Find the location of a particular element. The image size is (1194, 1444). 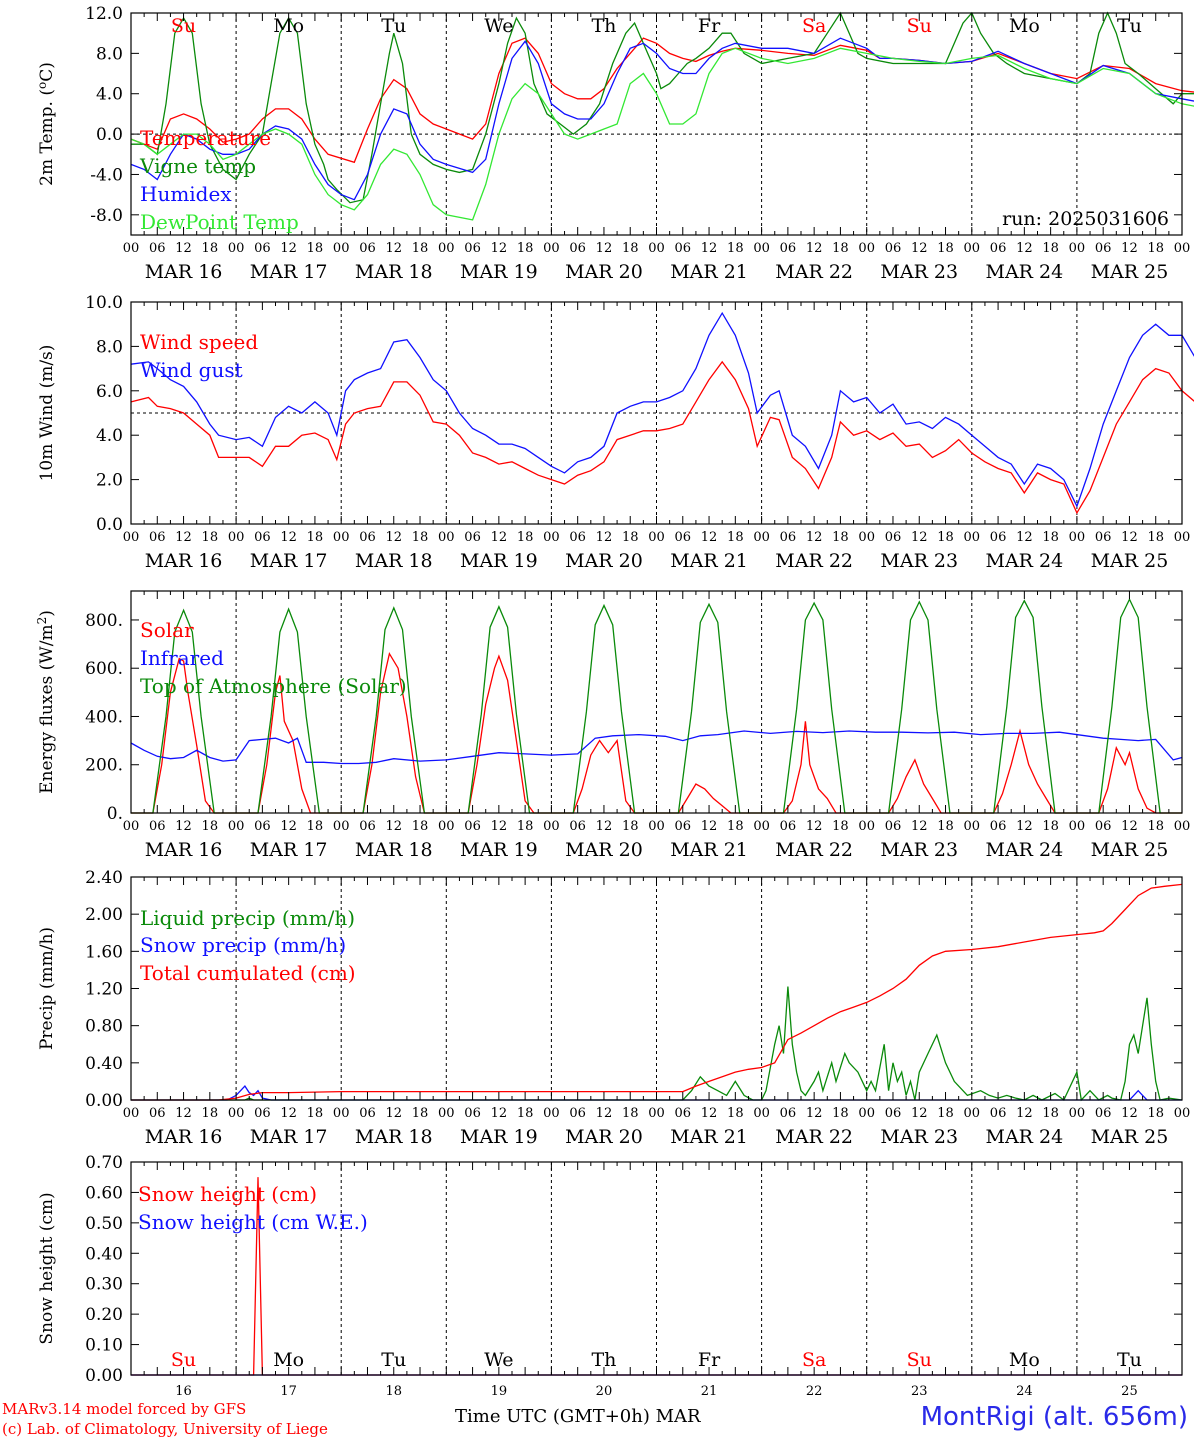

y-tick-label: 0.50 is located at coordinates (104, 1224).